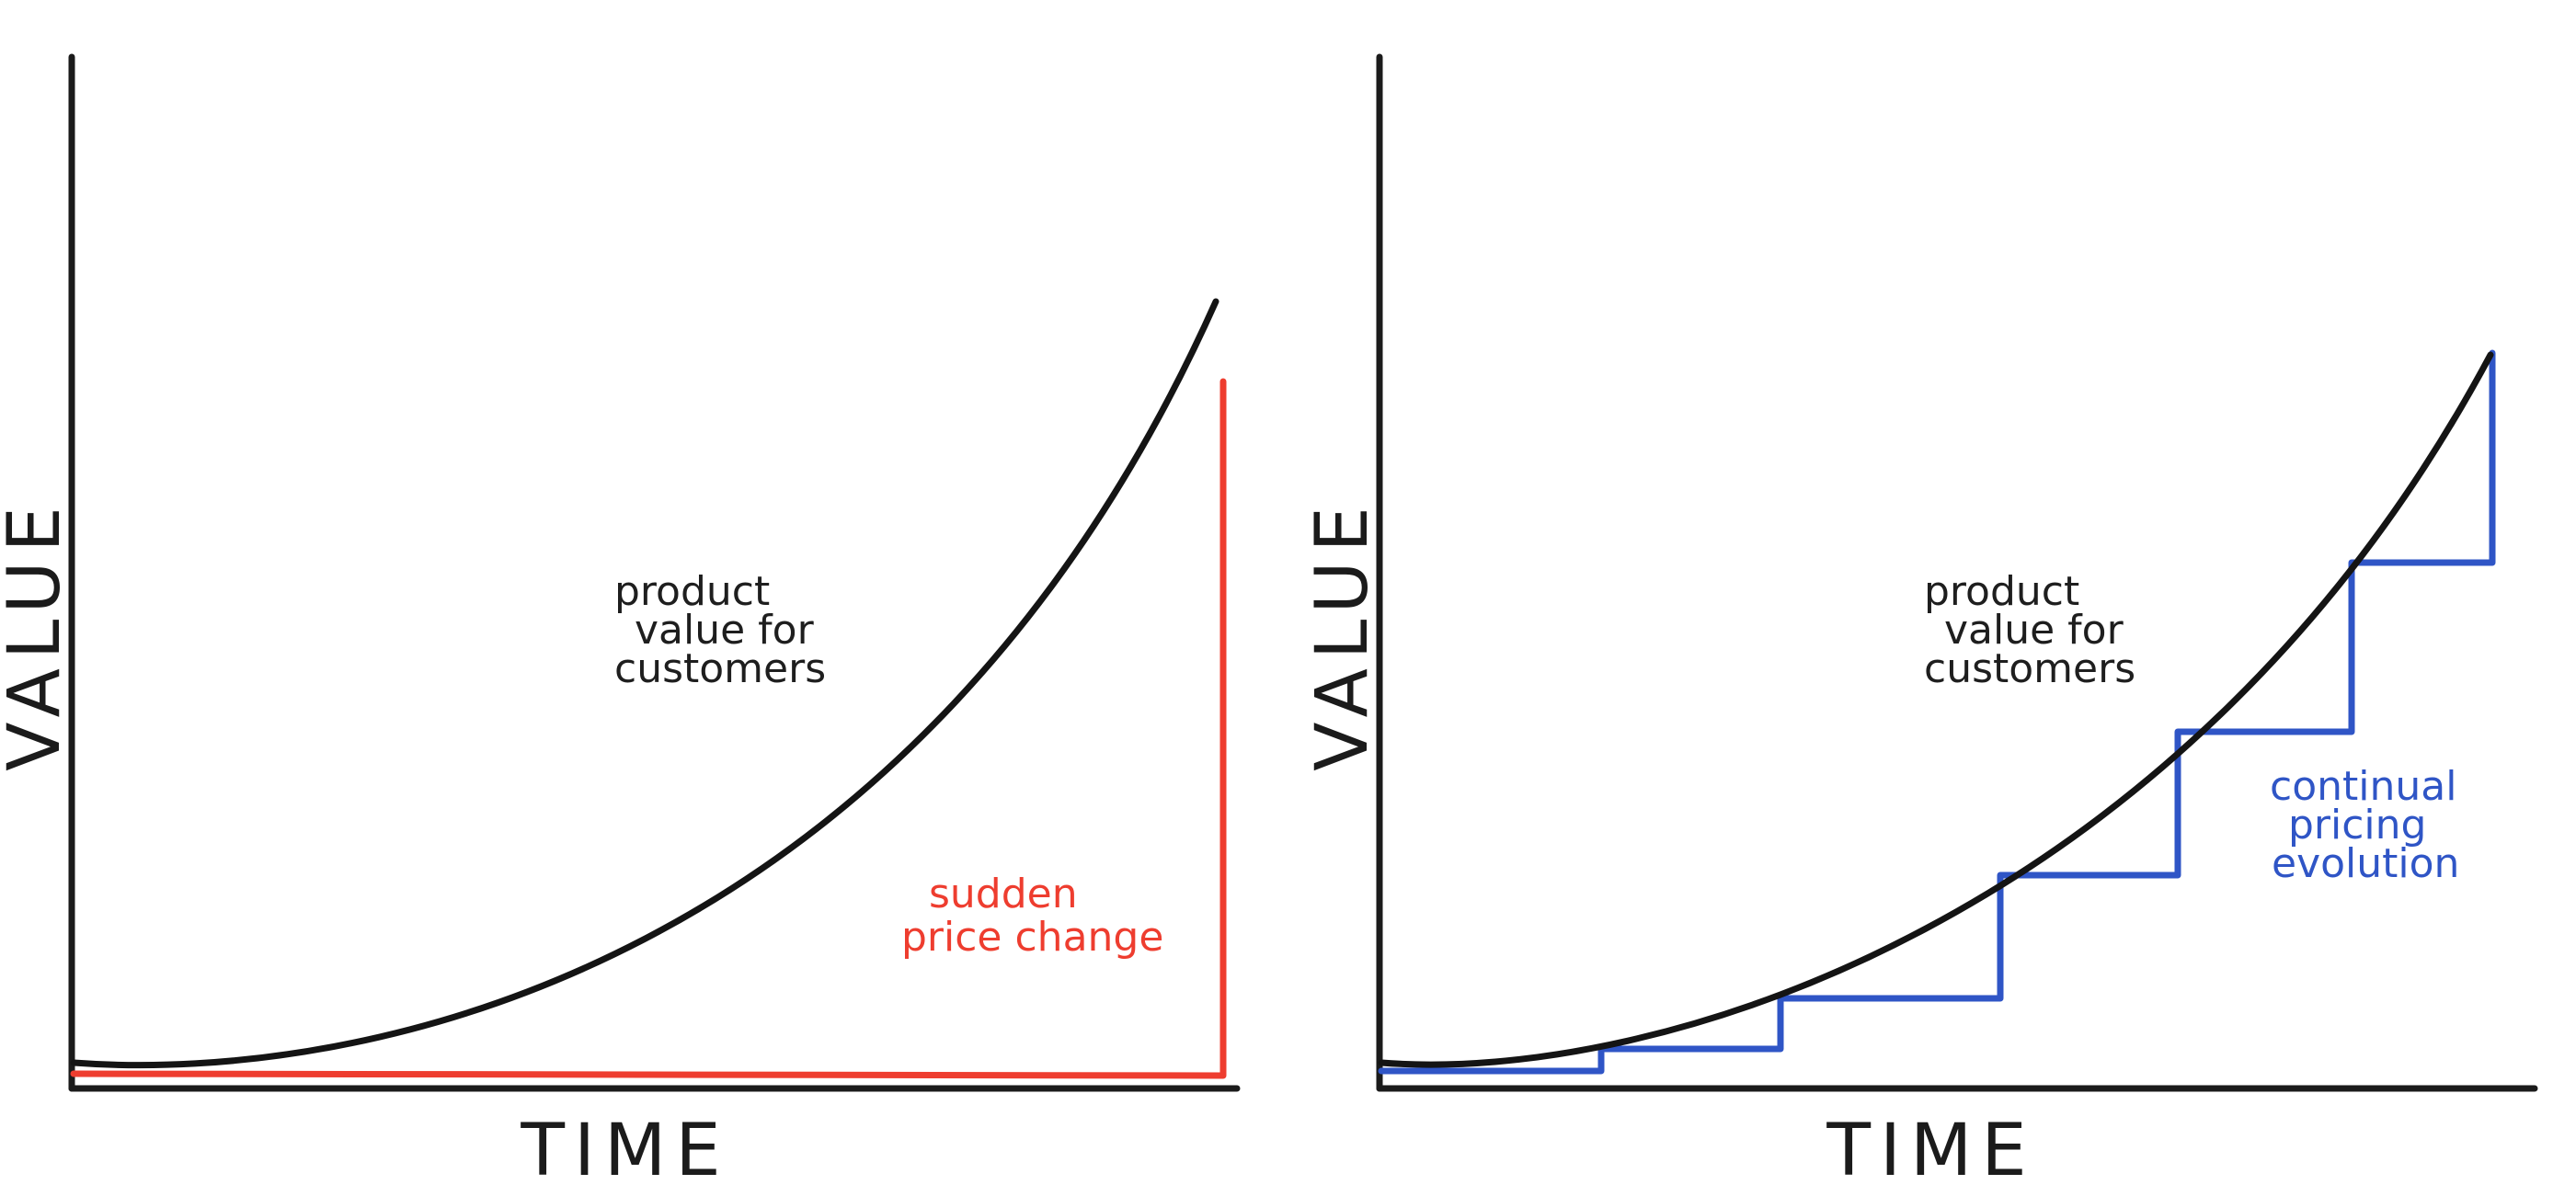 This screenshot has width=2576, height=1196. What do you see at coordinates (2001, 591) in the screenshot?
I see `right-curve-label-line-1: product` at bounding box center [2001, 591].